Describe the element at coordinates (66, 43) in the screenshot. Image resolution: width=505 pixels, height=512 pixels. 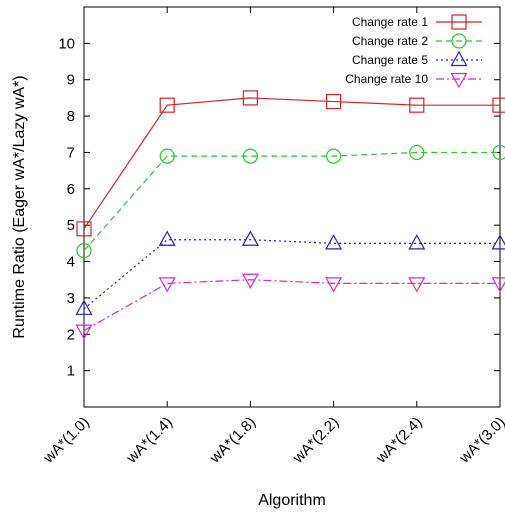
I see `y-tick-label: 10` at that location.